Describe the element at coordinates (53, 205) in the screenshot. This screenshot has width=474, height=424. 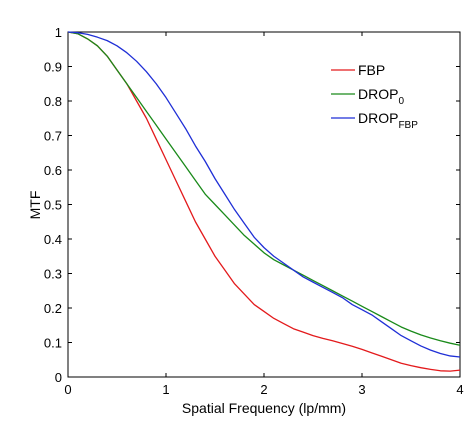
I see `y-tick-label: 0.5` at that location.